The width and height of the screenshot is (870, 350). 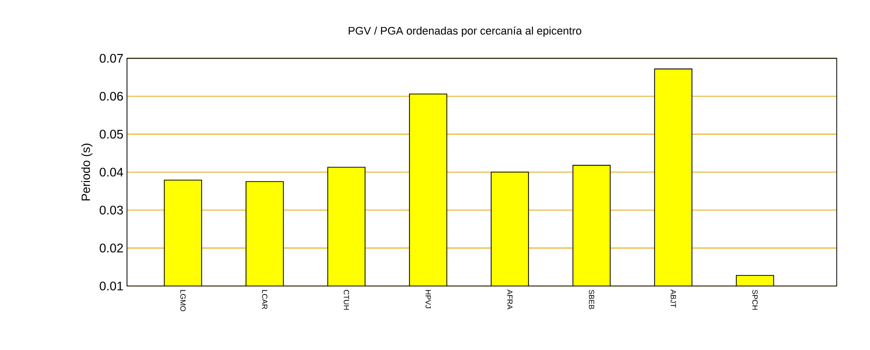 What do you see at coordinates (111, 58) in the screenshot?
I see `y-tick-label: 0.07` at bounding box center [111, 58].